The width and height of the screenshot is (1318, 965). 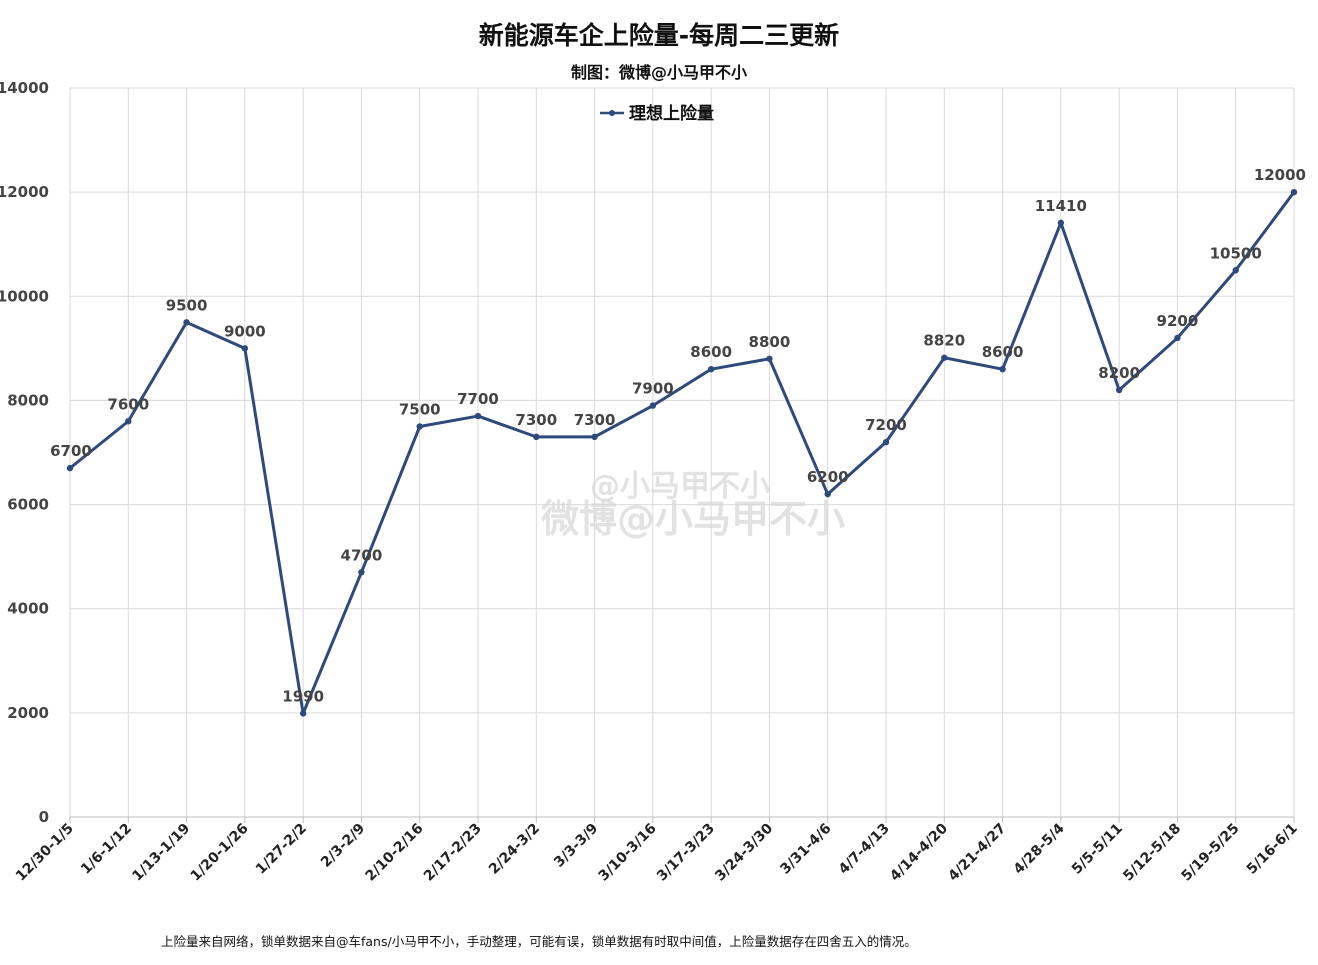 What do you see at coordinates (343, 846) in the screenshot?
I see `x-tick-label: 2/3-2/9` at bounding box center [343, 846].